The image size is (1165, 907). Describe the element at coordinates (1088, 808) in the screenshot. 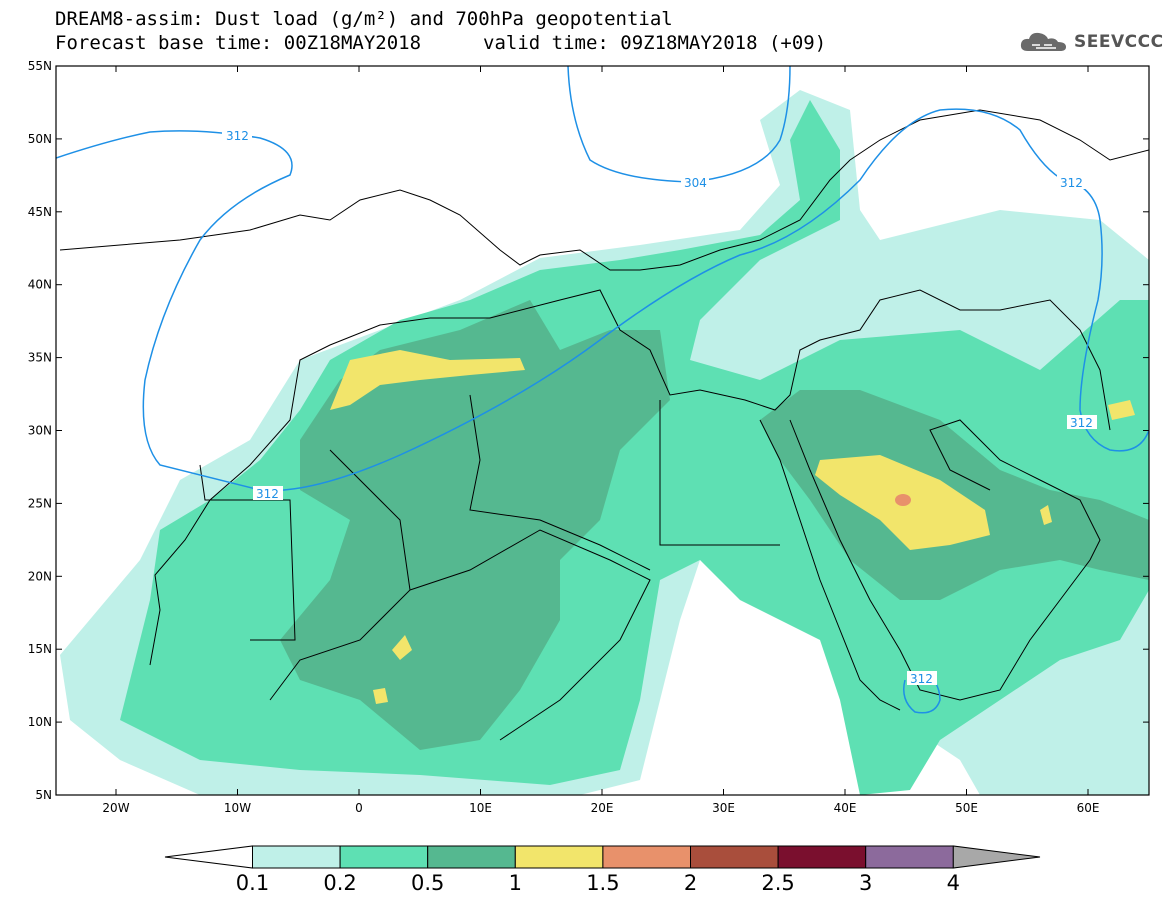

I see `lon-label: 60E` at that location.